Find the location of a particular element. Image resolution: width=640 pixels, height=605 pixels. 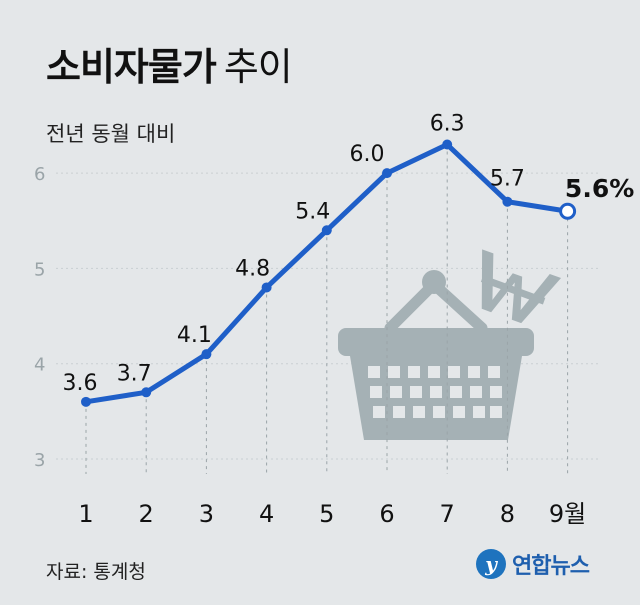

logo-text: 연합뉴스 is located at coordinates (551, 566).